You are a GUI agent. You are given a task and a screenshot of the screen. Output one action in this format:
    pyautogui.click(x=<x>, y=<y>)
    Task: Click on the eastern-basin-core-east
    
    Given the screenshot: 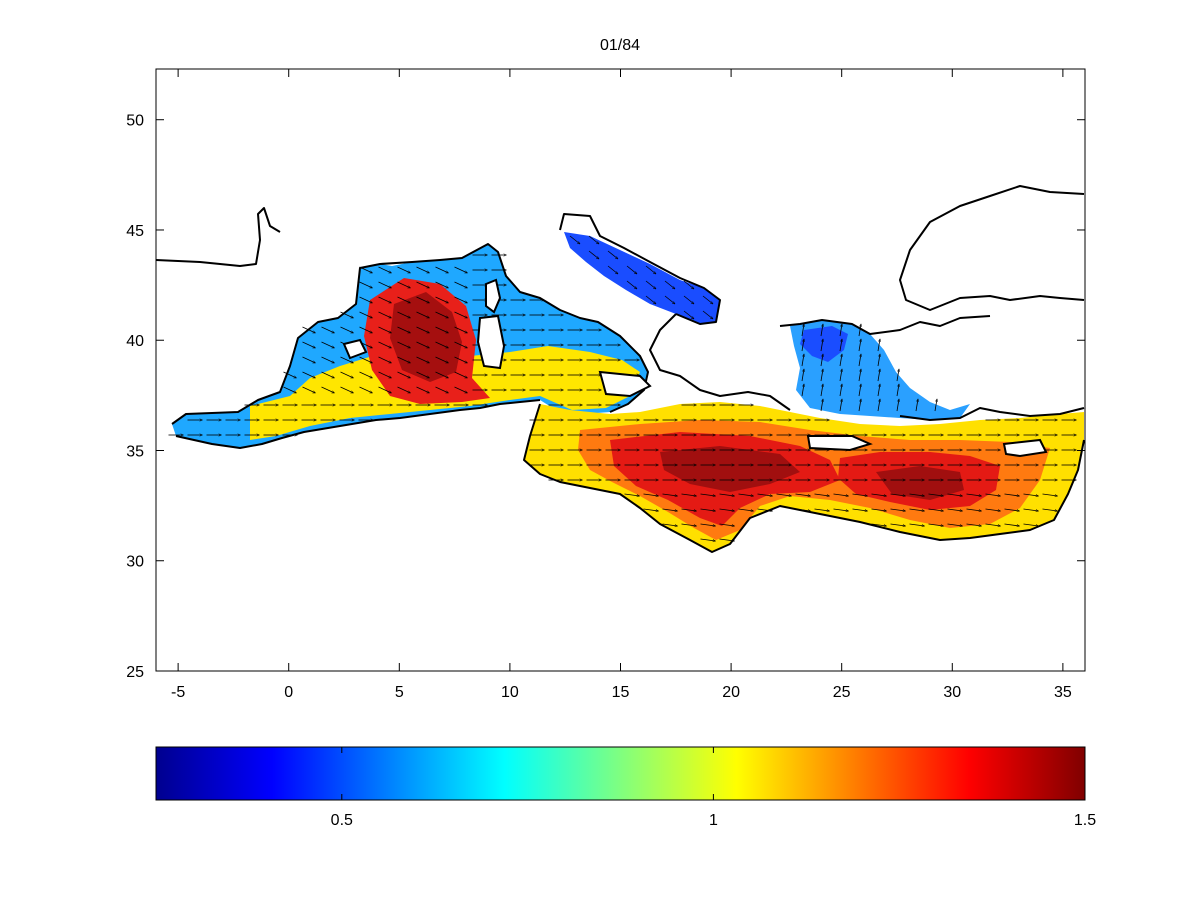 What is the action you would take?
    pyautogui.click(x=920, y=483)
    